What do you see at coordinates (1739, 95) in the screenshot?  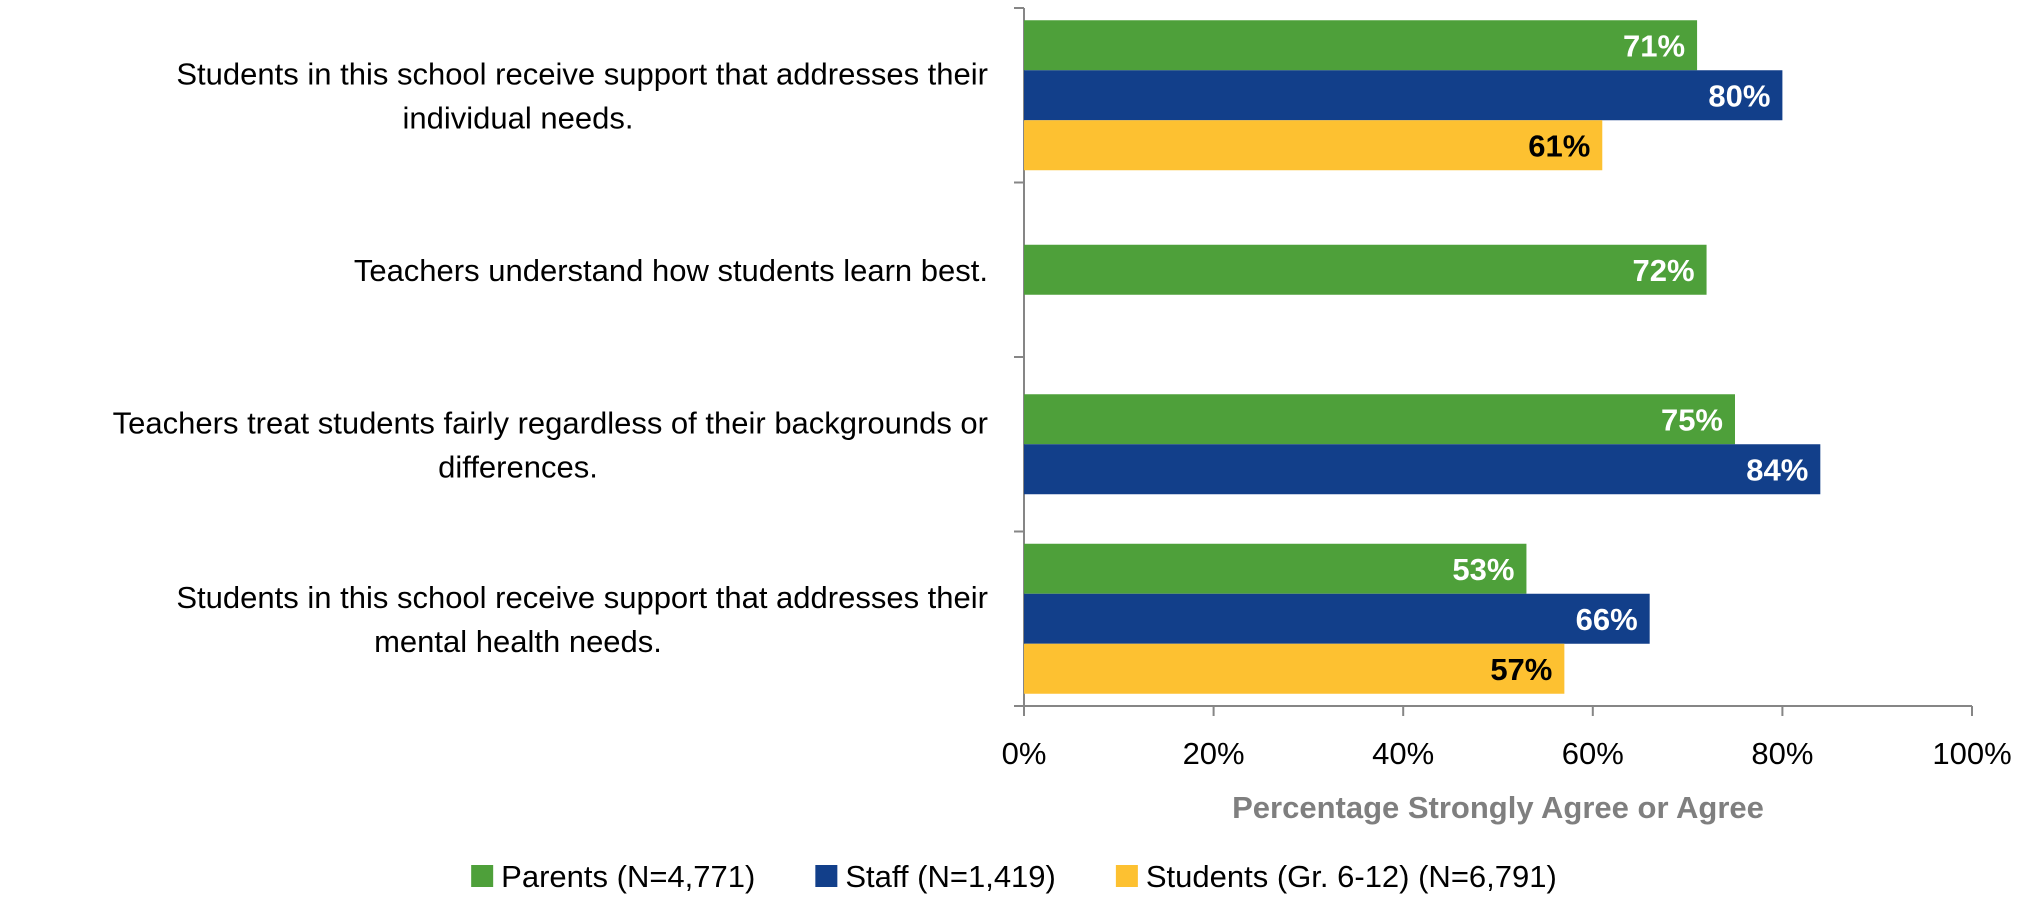 I see `data-label: 80%` at bounding box center [1739, 95].